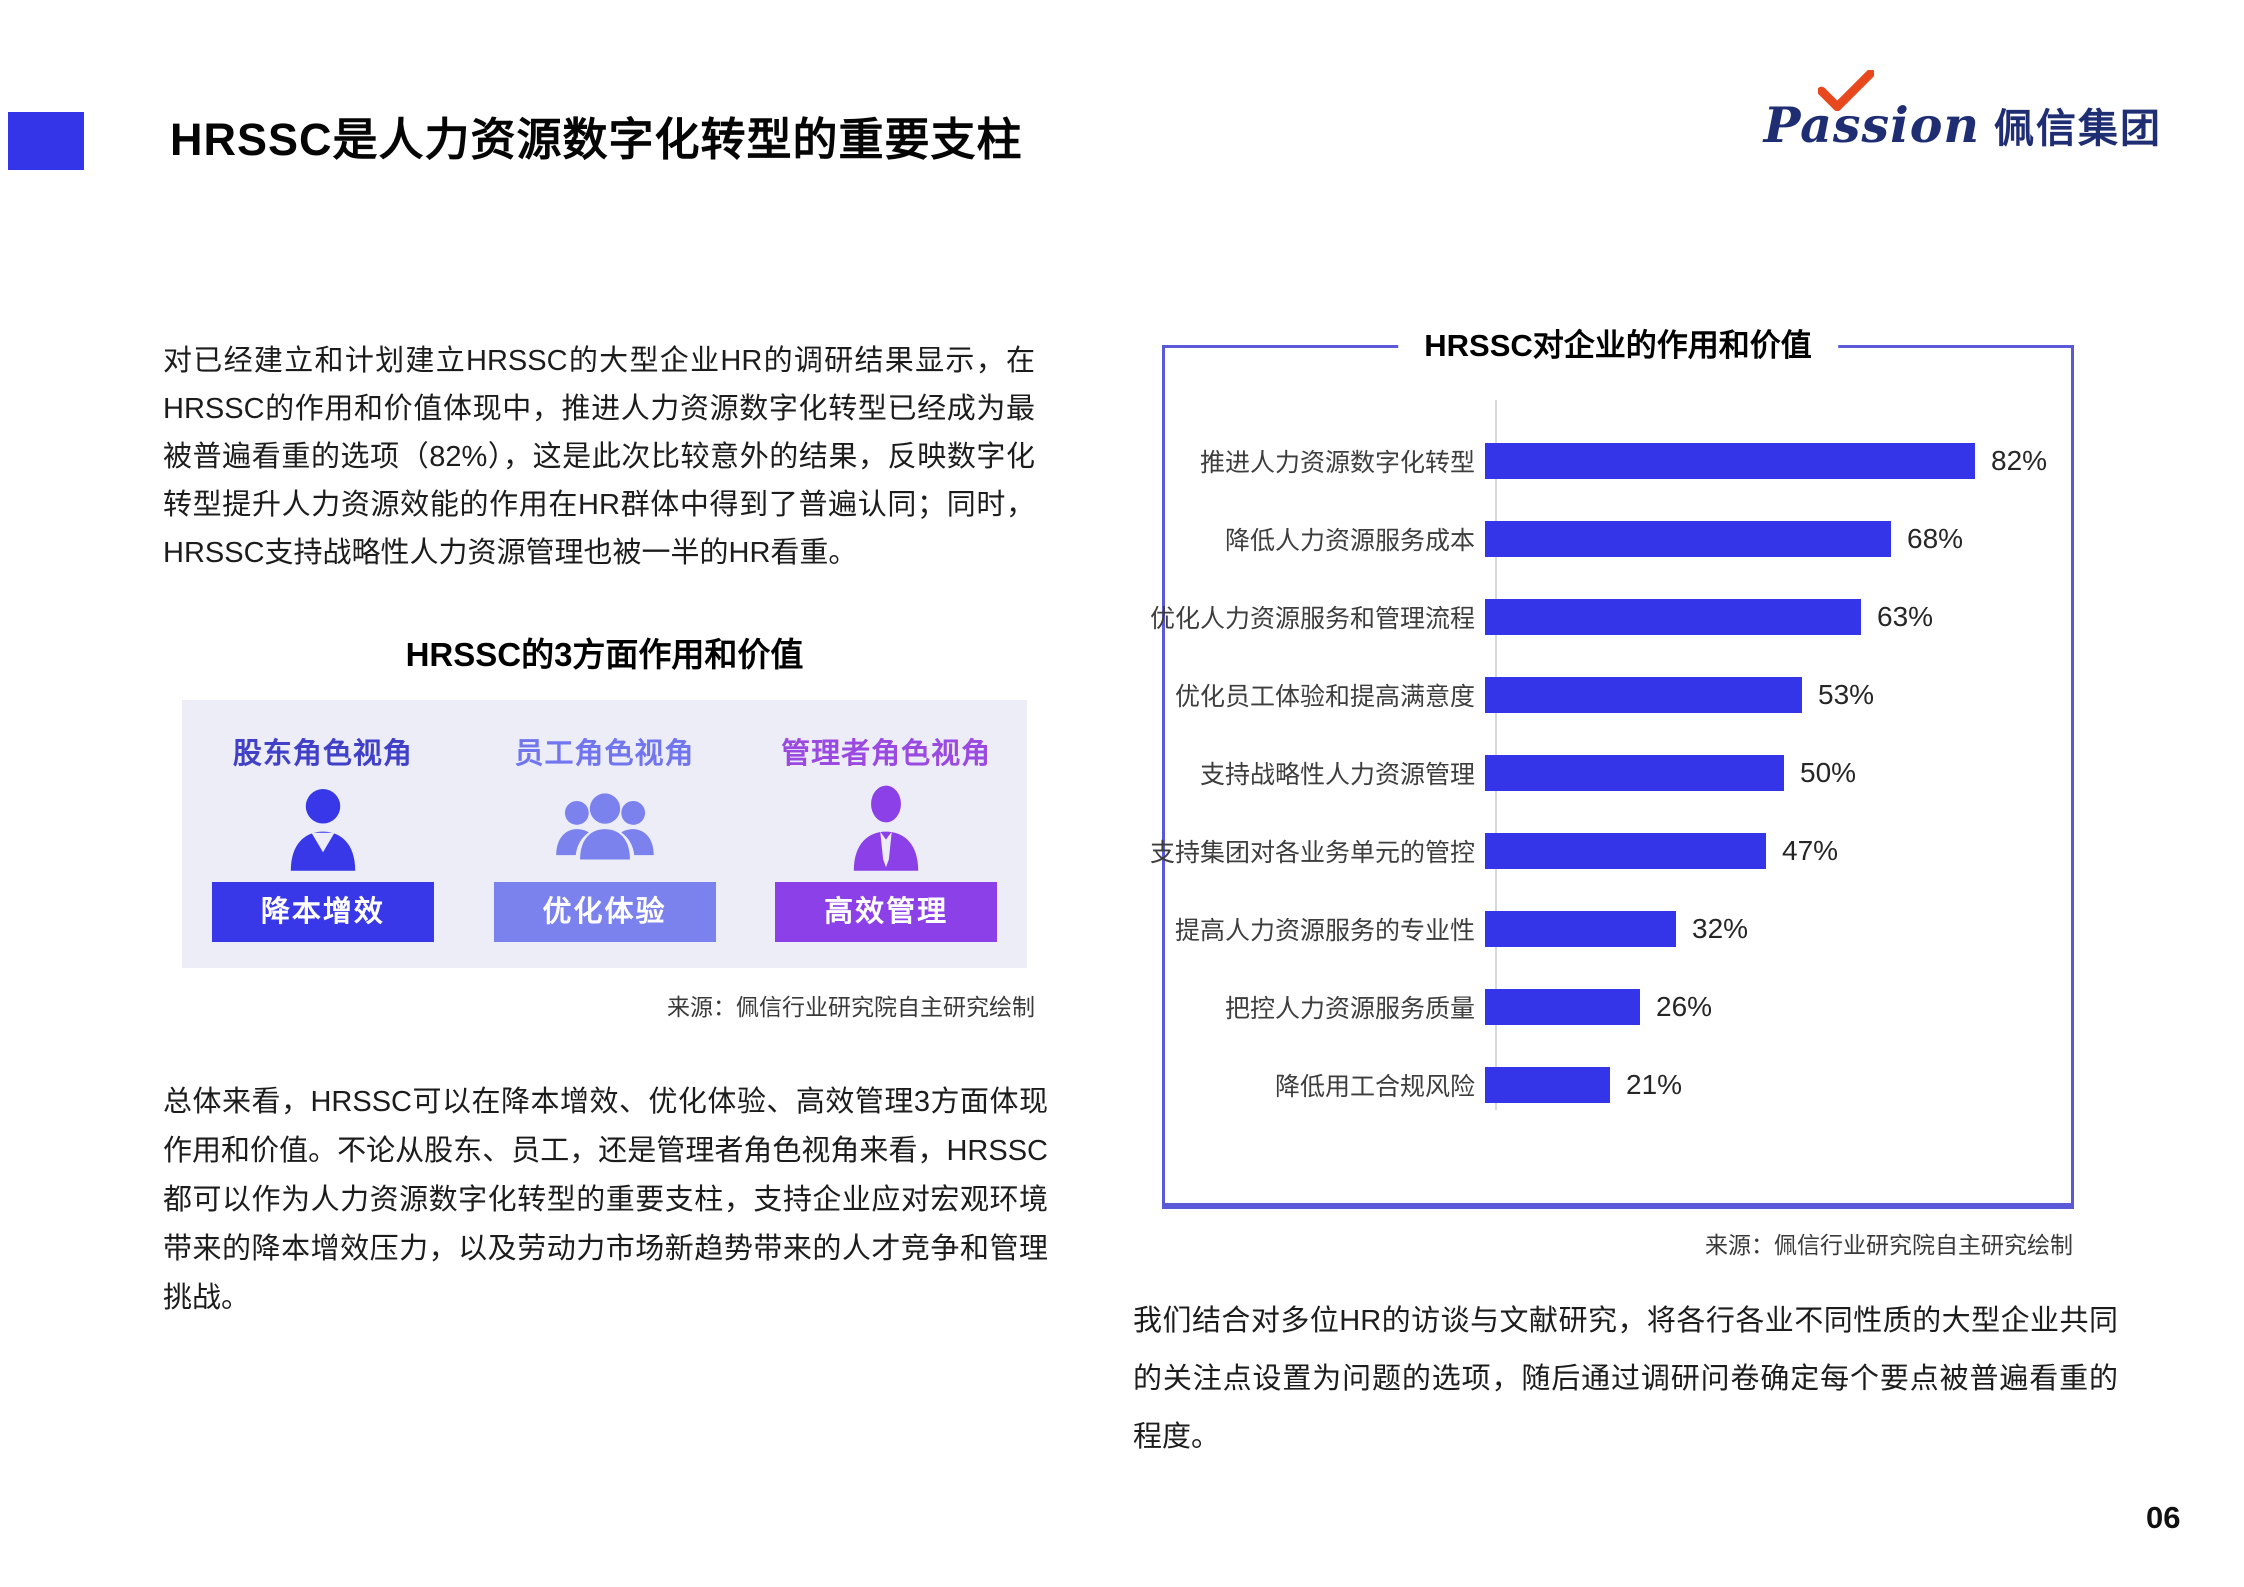 Image resolution: width=2244 pixels, height=1587 pixels. What do you see at coordinates (851, 1007) in the screenshot?
I see `panel-source-note: 来源：佩信行业研究院自主研究绘制` at bounding box center [851, 1007].